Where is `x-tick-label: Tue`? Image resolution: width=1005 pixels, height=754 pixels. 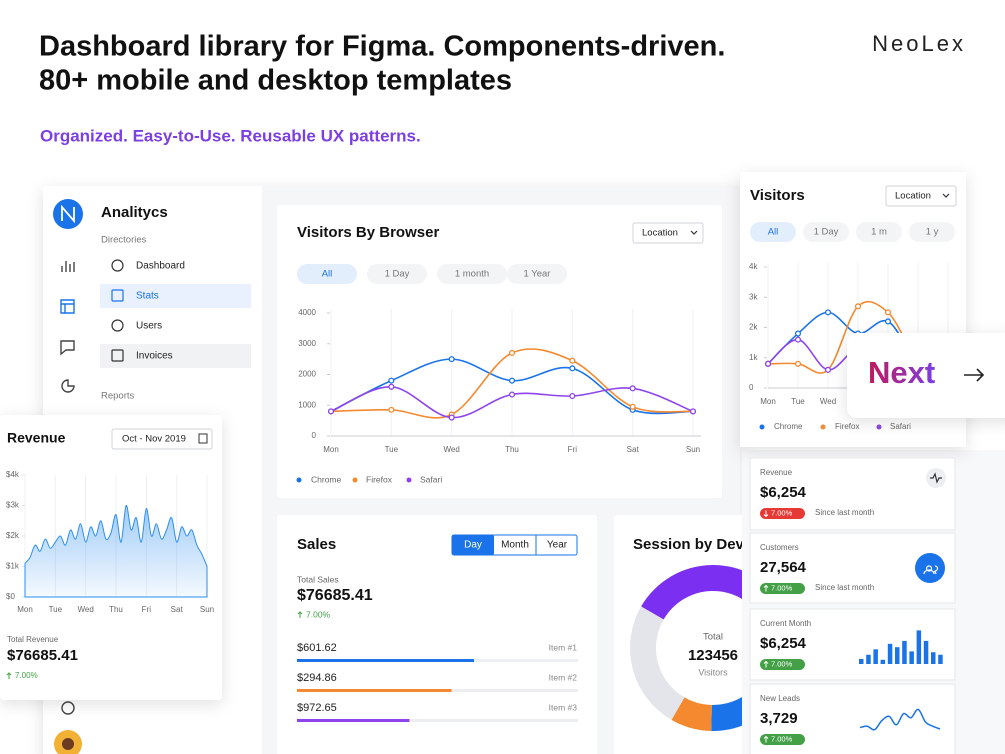
x-tick-label: Tue is located at coordinates (798, 401).